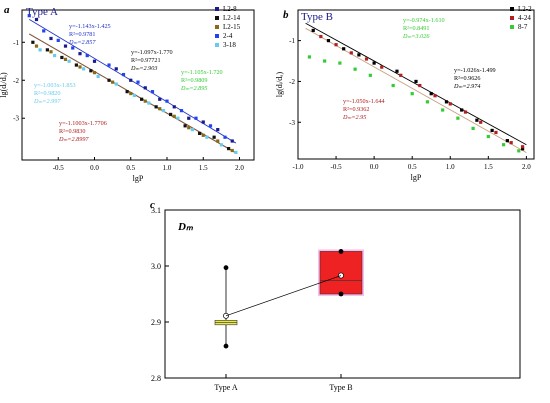  What do you see at coordinates (232, 18) in the screenshot?
I see `legend-label: L2-14` at bounding box center [232, 18].